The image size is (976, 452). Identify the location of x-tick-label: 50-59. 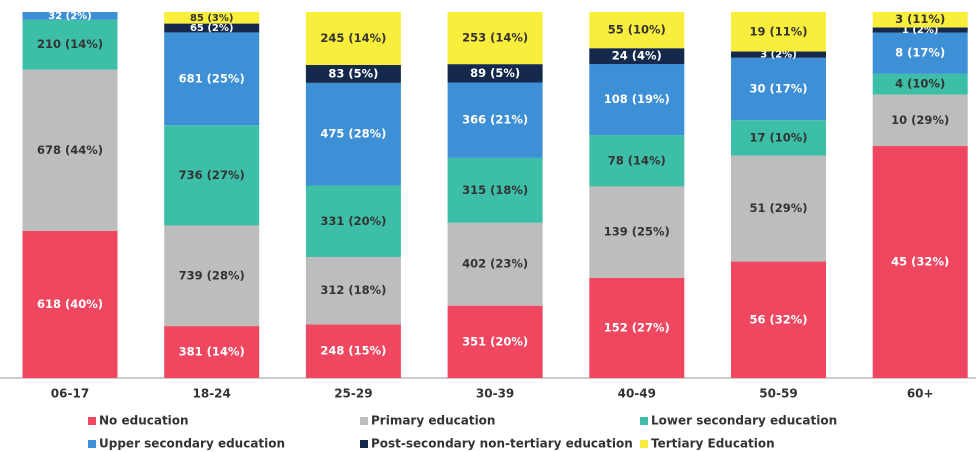
(778, 394).